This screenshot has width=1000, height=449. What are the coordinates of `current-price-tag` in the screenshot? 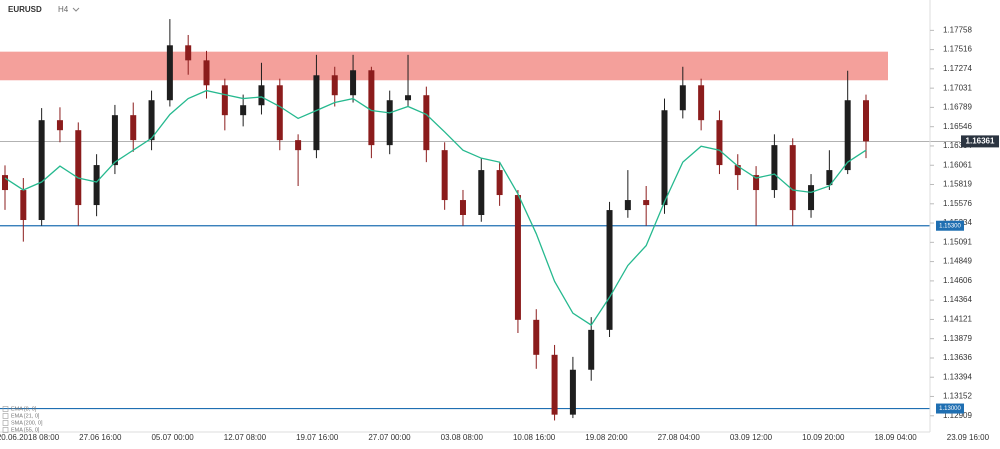 It's located at (980, 141).